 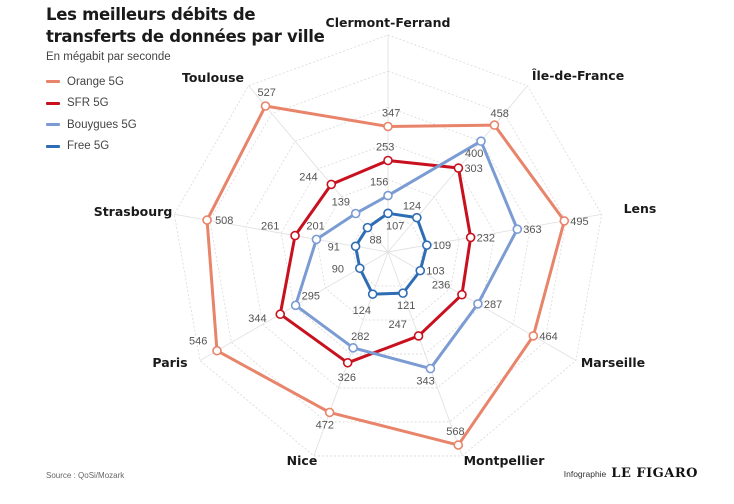 What do you see at coordinates (334, 247) in the screenshot?
I see `value-label-free: 91` at bounding box center [334, 247].